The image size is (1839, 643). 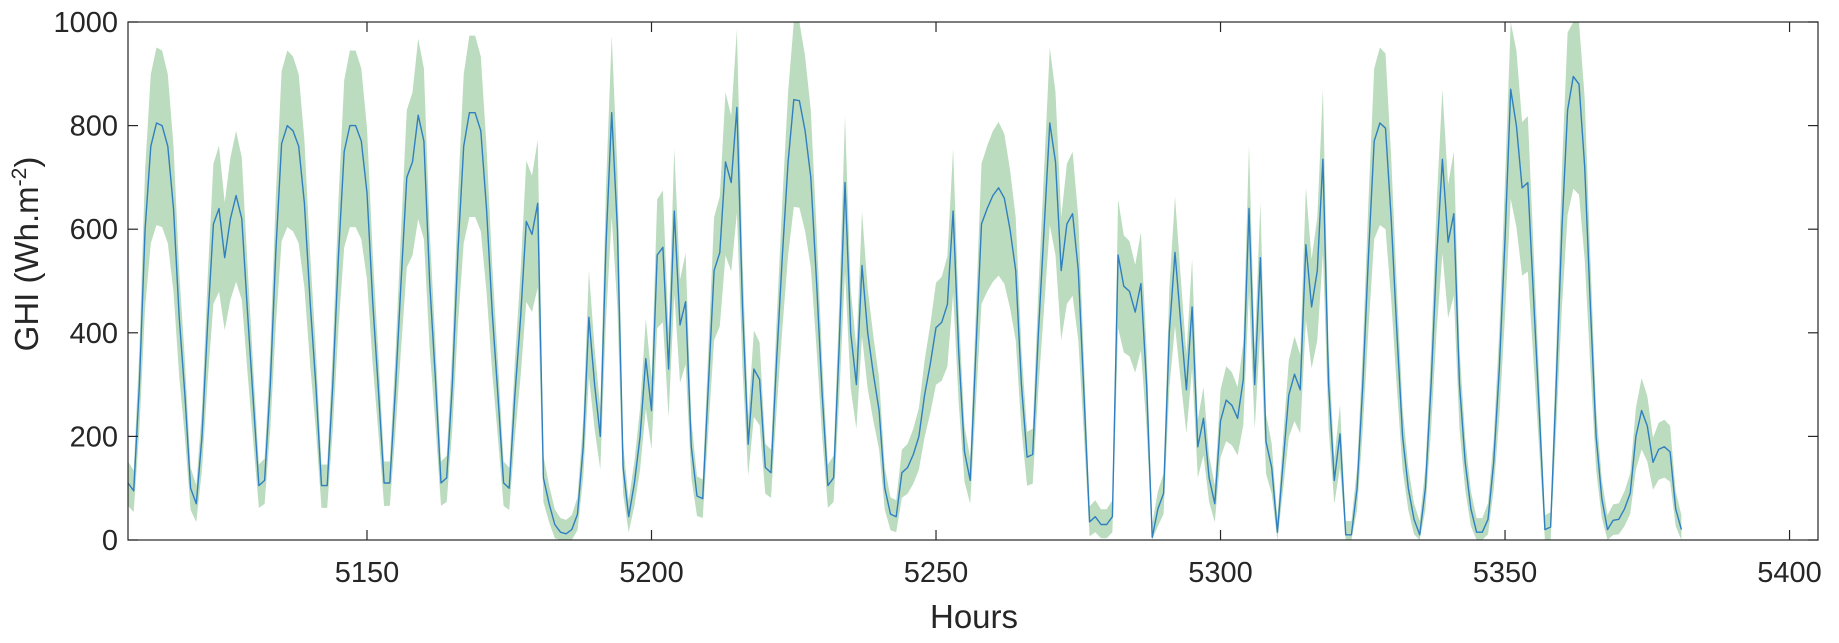 What do you see at coordinates (974, 616) in the screenshot?
I see `x-axis-title: Hours` at bounding box center [974, 616].